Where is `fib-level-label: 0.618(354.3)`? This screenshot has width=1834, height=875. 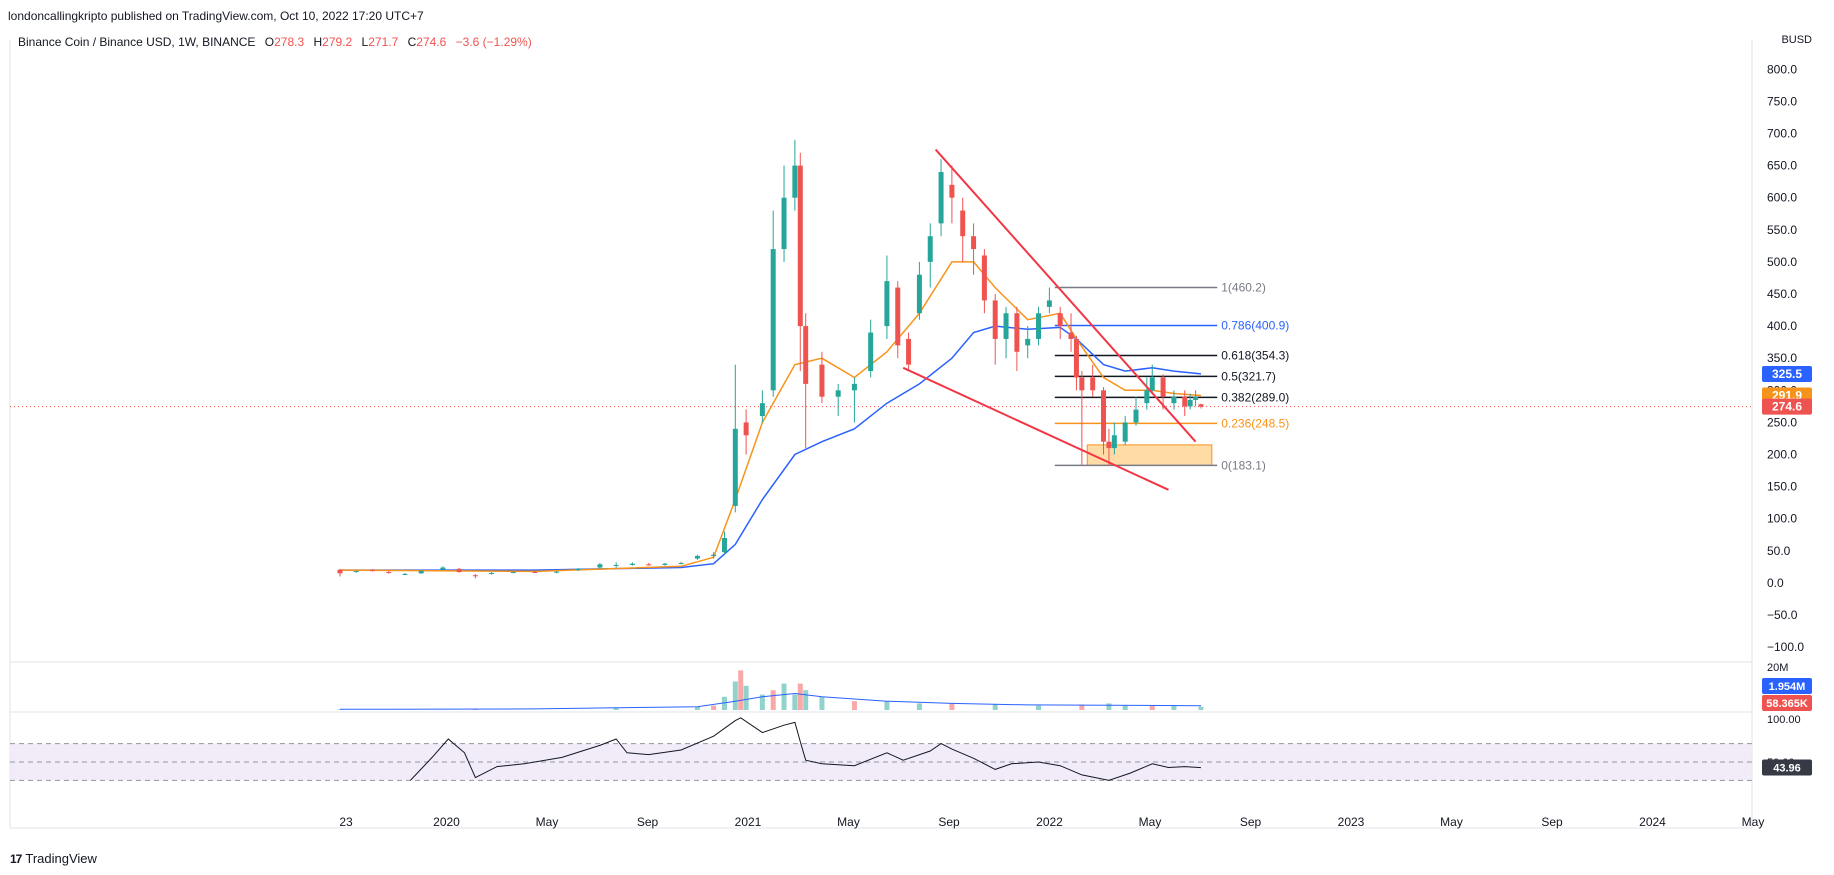 fib-level-label: 0.618(354.3) is located at coordinates (1255, 355).